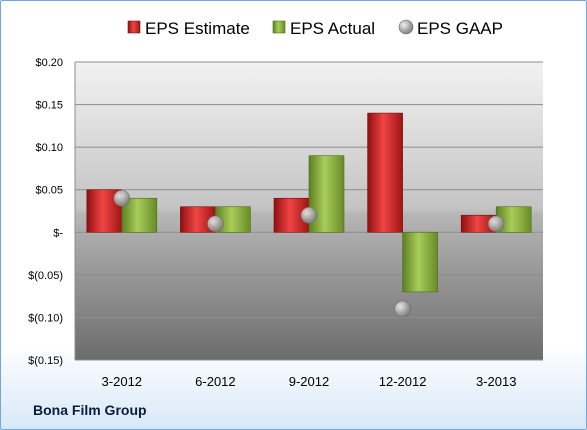  I want to click on legend-eps-gaap-swatch, so click(406, 27).